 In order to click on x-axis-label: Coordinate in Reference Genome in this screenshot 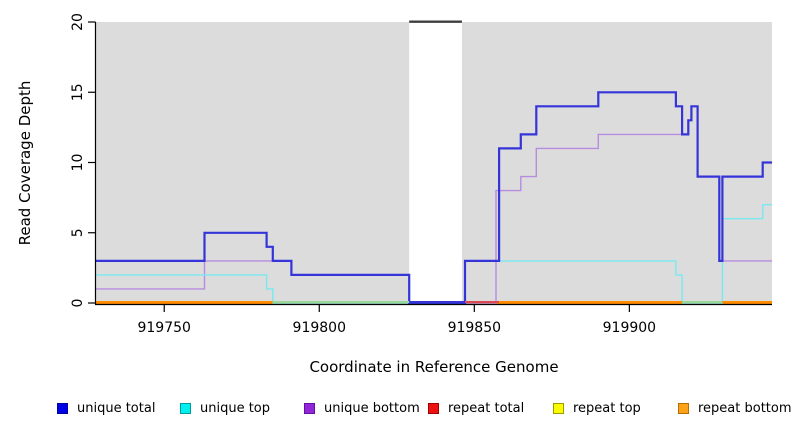, I will do `click(433, 367)`.